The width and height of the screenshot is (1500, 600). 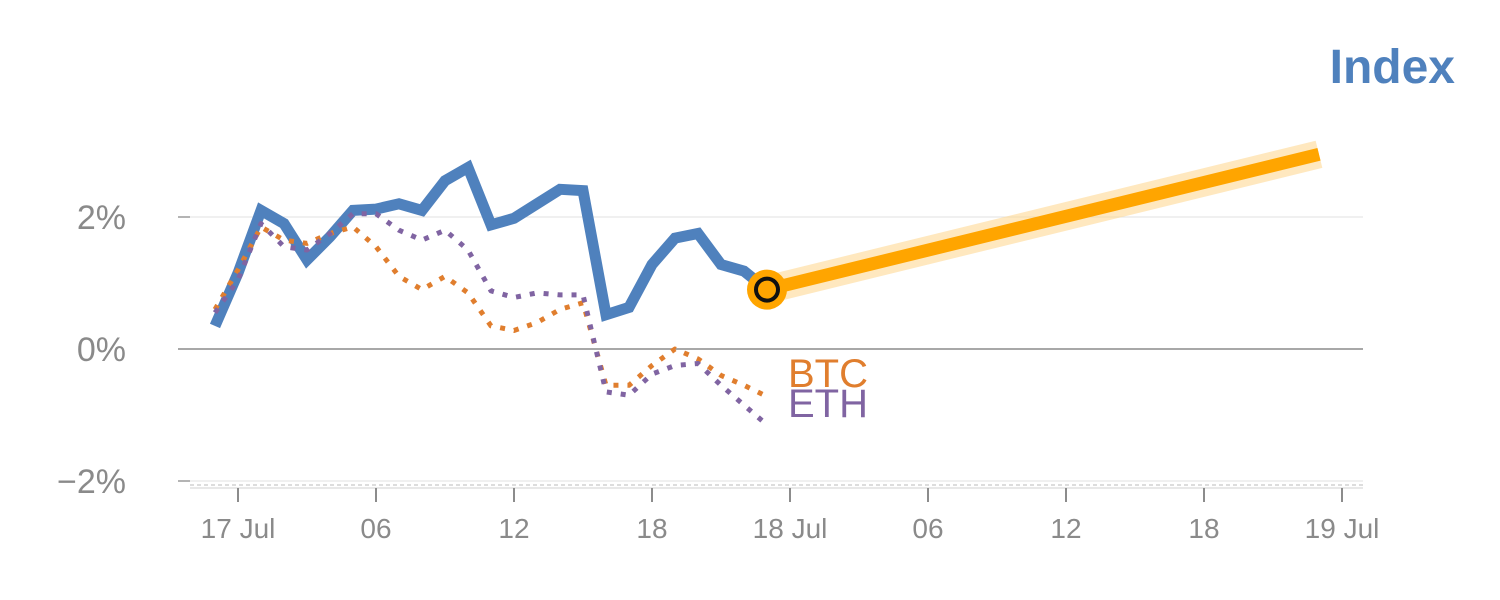 What do you see at coordinates (1342, 528) in the screenshot?
I see `x-tick-label: 19 Jul` at bounding box center [1342, 528].